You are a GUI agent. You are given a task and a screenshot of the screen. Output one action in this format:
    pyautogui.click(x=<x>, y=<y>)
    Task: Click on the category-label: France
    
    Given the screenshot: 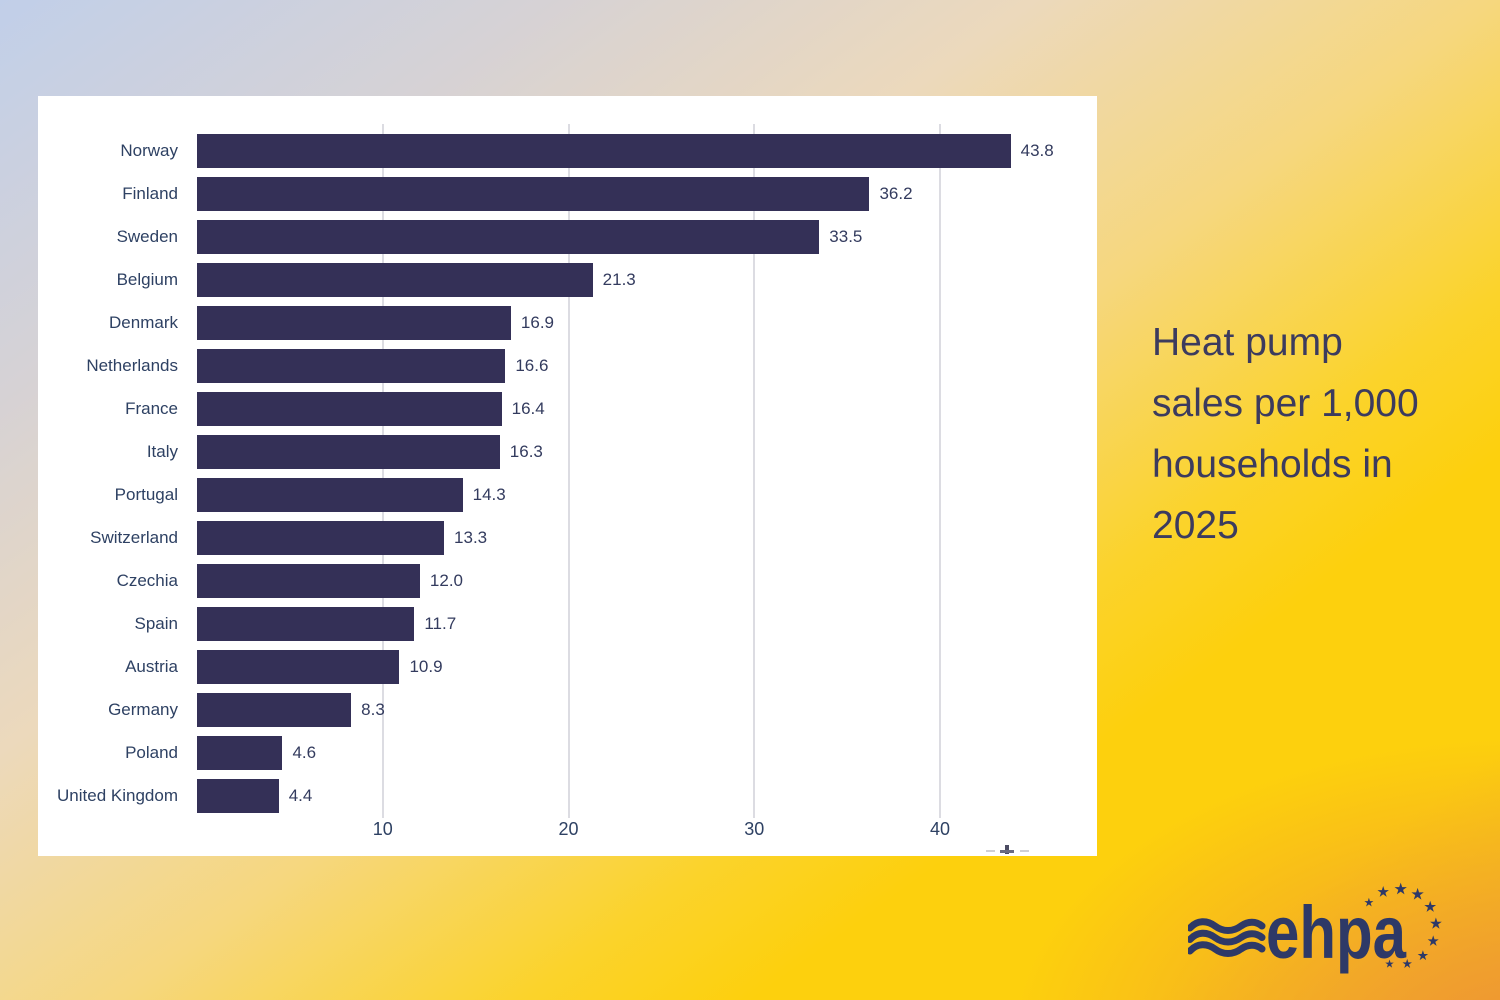 What is the action you would take?
    pyautogui.click(x=151, y=408)
    